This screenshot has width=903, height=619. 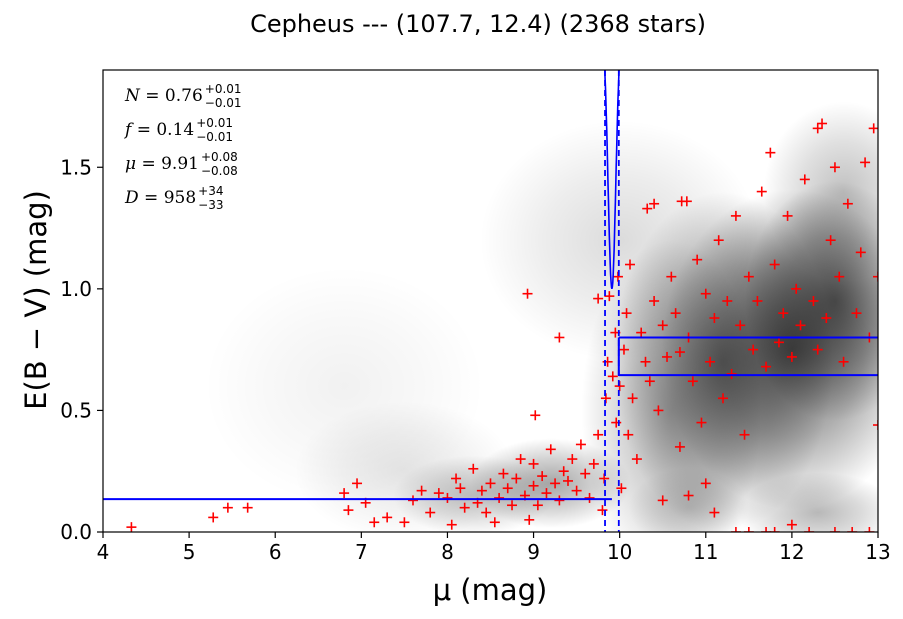 What do you see at coordinates (81, 349) in the screenshot?
I see `y-axis-ticks: 0.0 0.5 1.0 1.5` at bounding box center [81, 349].